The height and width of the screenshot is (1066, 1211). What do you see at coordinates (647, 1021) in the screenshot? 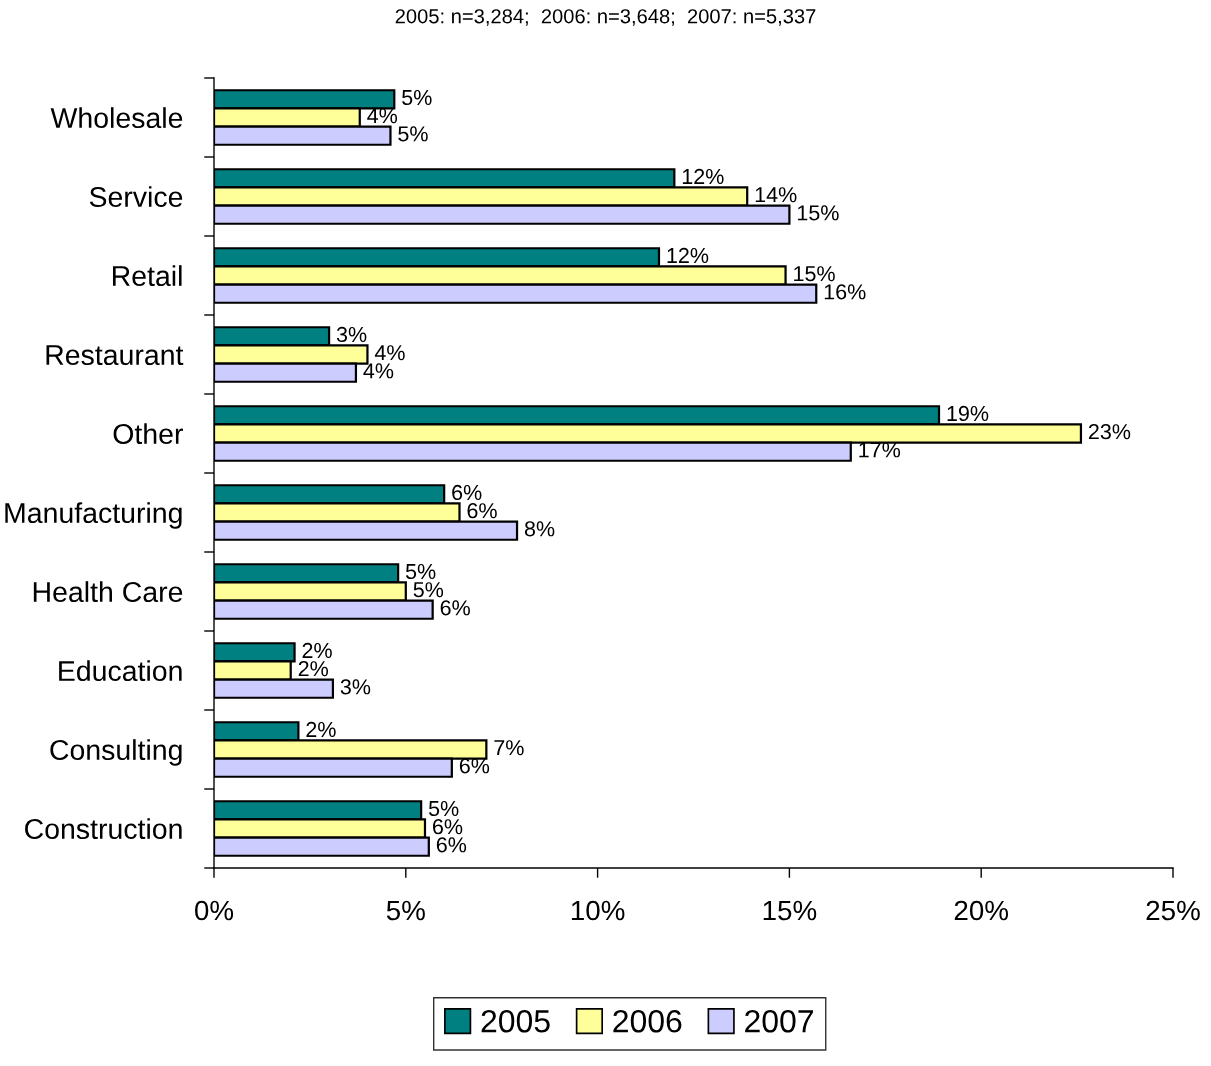
I see `legend-label: 2006` at bounding box center [647, 1021].